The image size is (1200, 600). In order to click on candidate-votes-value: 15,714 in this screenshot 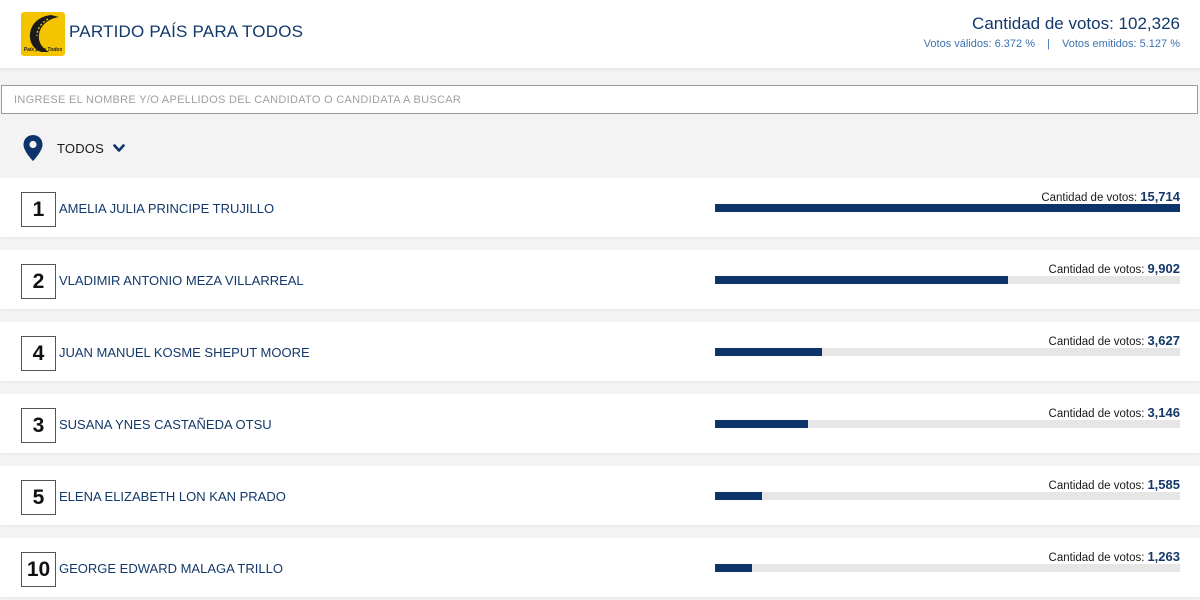, I will do `click(1160, 196)`.